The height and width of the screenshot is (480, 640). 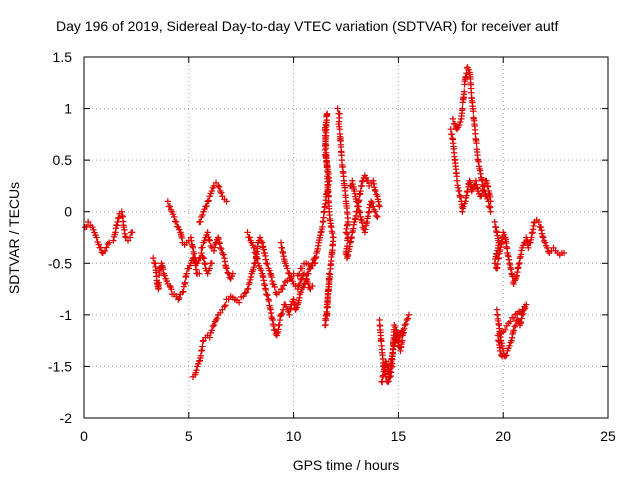 What do you see at coordinates (63, 160) in the screenshot?
I see `y-tick-label: 0.5` at bounding box center [63, 160].